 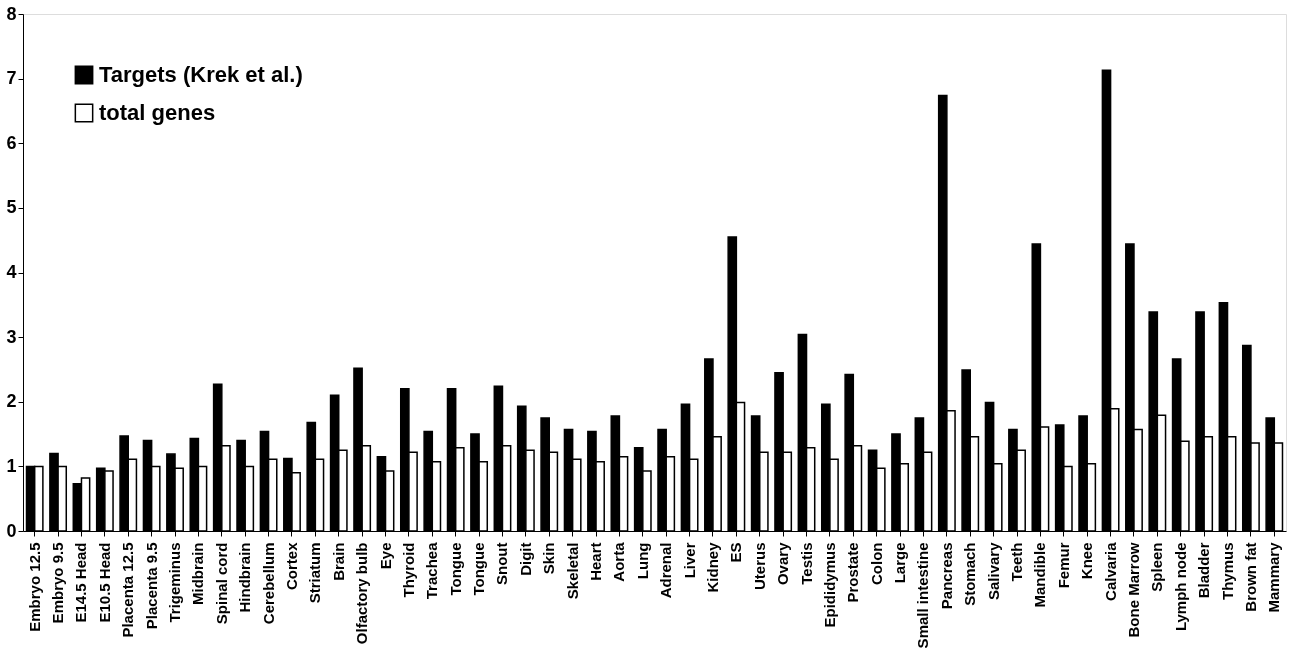 What do you see at coordinates (783, 563) in the screenshot?
I see `x-tick-label: Ovary` at bounding box center [783, 563].